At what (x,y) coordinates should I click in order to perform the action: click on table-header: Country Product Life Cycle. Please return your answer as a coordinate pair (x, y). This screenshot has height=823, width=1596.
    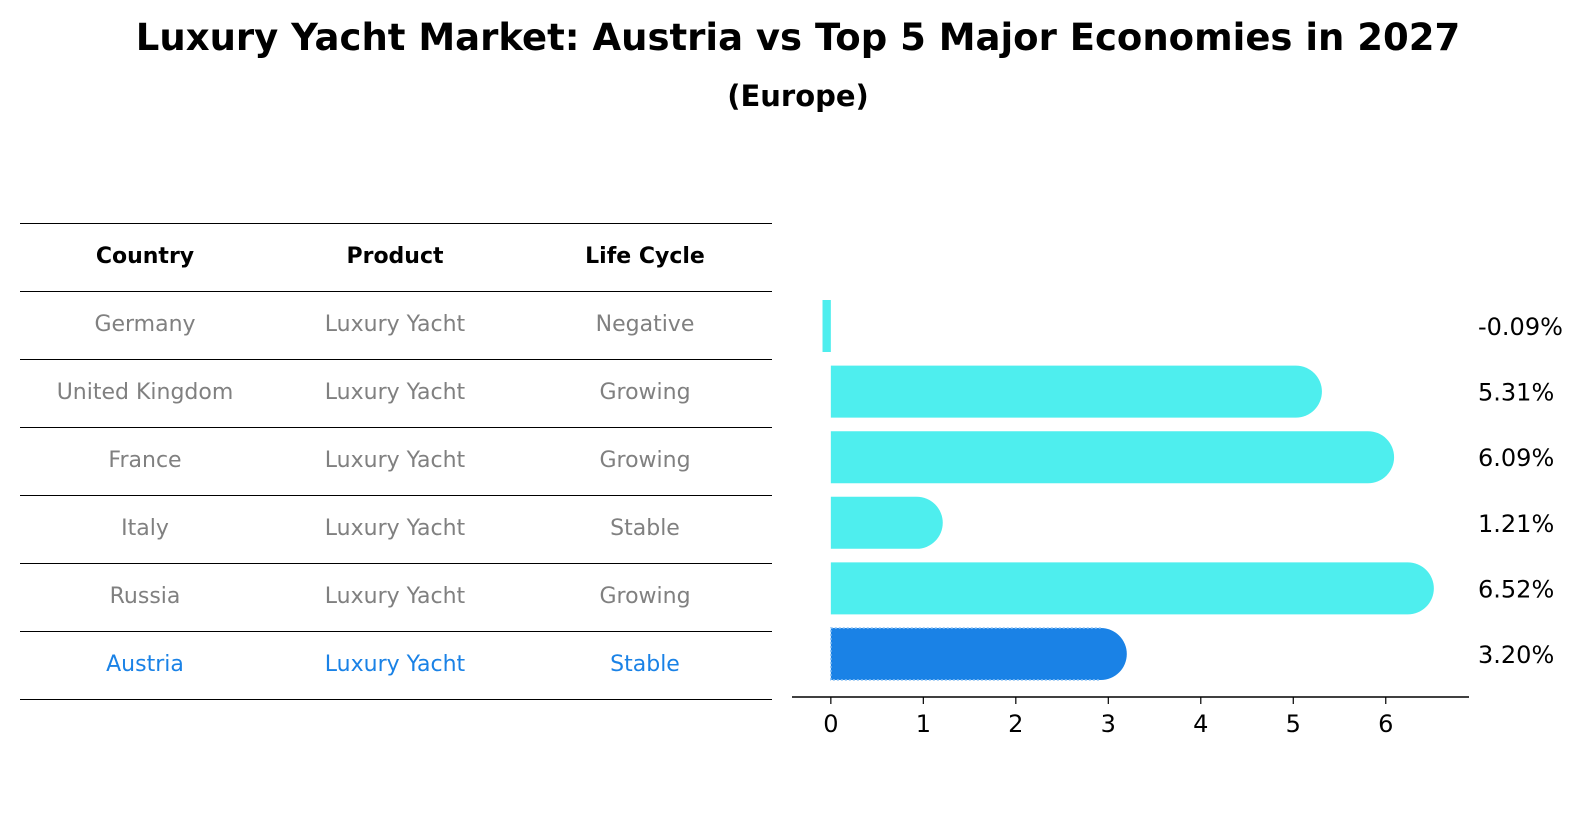
    Looking at the image, I should click on (396, 257).